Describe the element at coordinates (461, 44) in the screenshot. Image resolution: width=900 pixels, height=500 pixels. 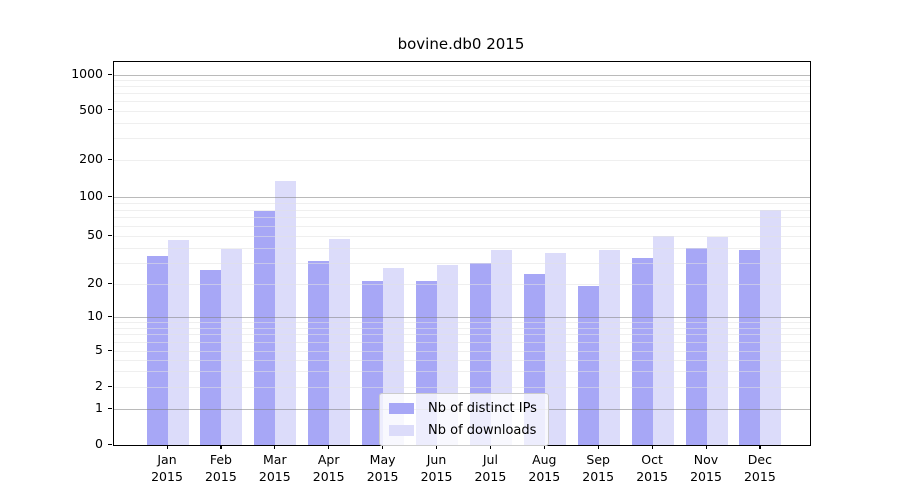
I see `chart-title: bovine.db0 2015` at that location.